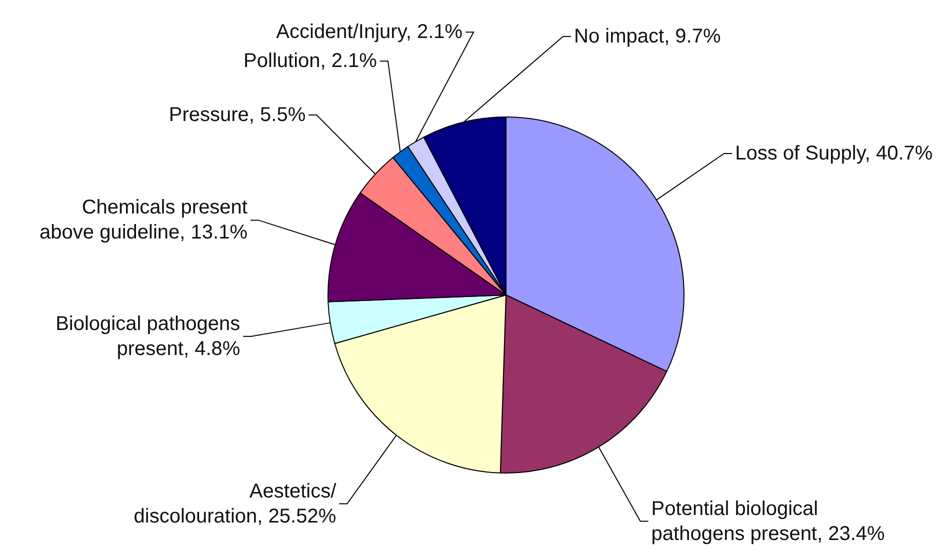  What do you see at coordinates (144, 220) in the screenshot?
I see `slice-label: Chemicals present above guideline, 13.1%` at bounding box center [144, 220].